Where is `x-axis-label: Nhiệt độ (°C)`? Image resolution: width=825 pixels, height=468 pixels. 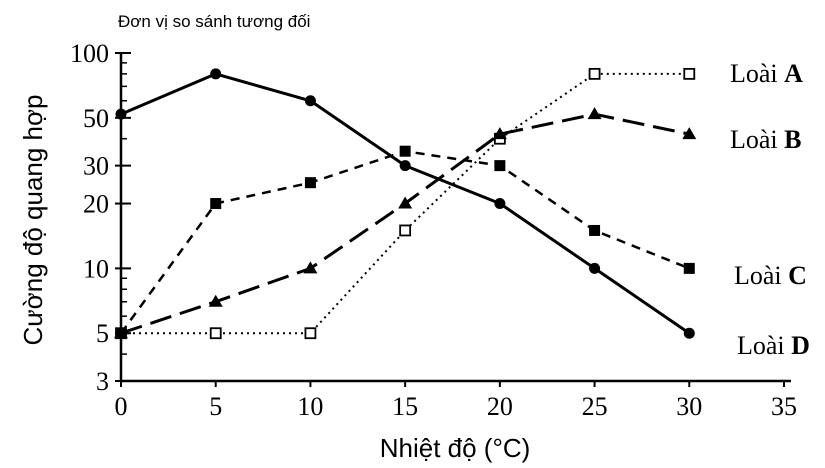
x-axis-label: Nhiệt độ (°C) is located at coordinates (455, 448).